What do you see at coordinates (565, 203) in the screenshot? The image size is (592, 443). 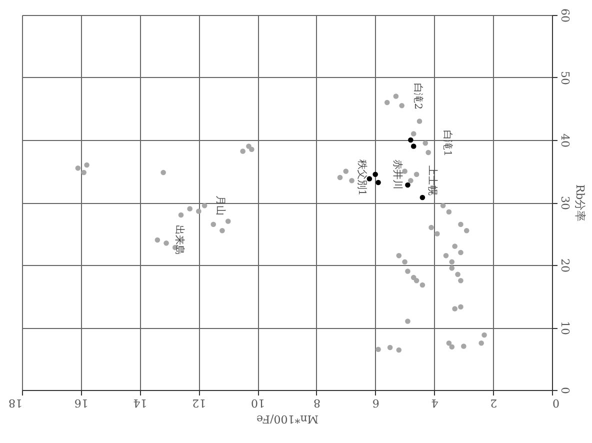 I see `y-tick-label: 30` at bounding box center [565, 203].